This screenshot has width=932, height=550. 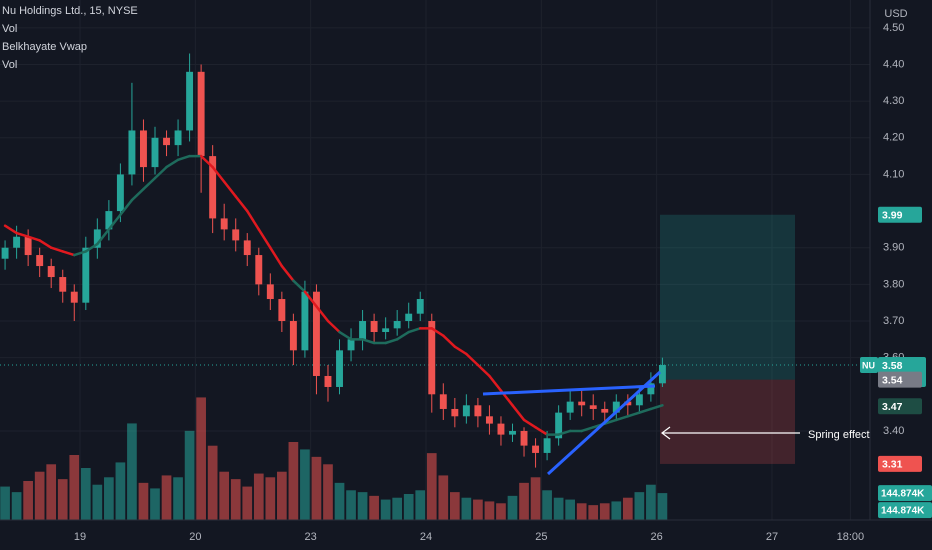 I want to click on annotation: Spring effect, so click(x=839, y=435).